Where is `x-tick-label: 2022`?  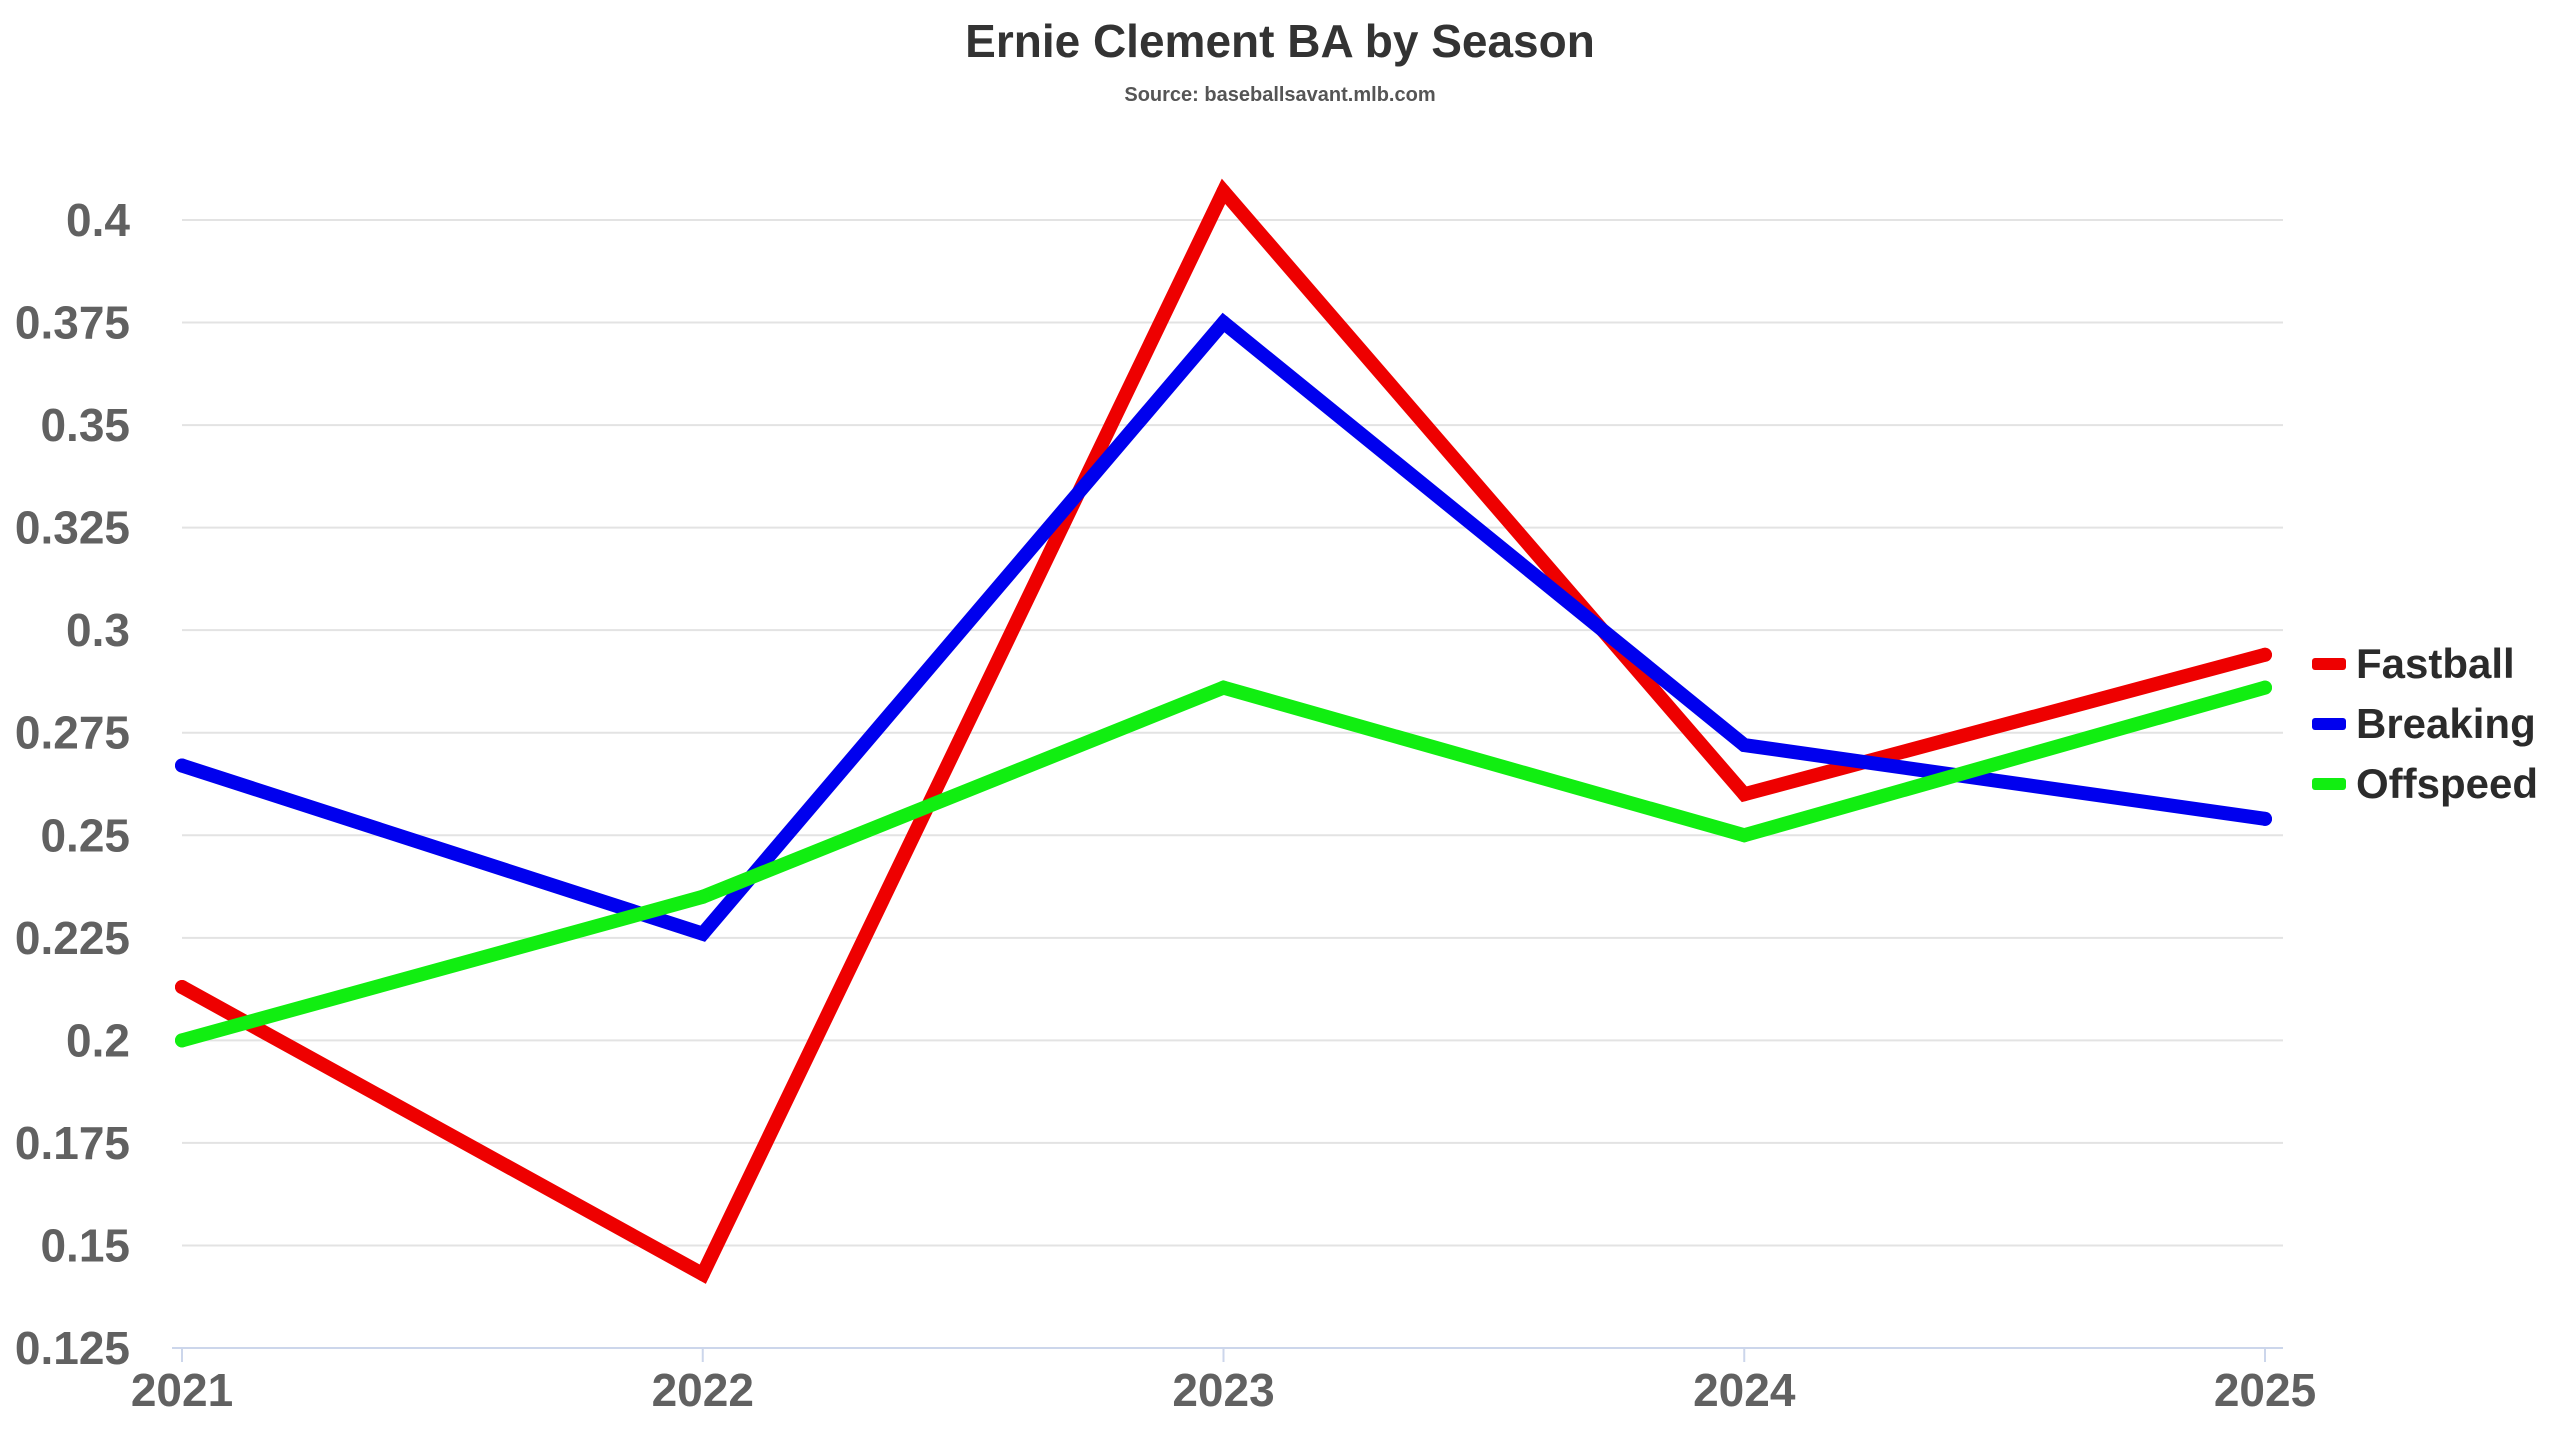
x-tick-label: 2022 is located at coordinates (703, 1390).